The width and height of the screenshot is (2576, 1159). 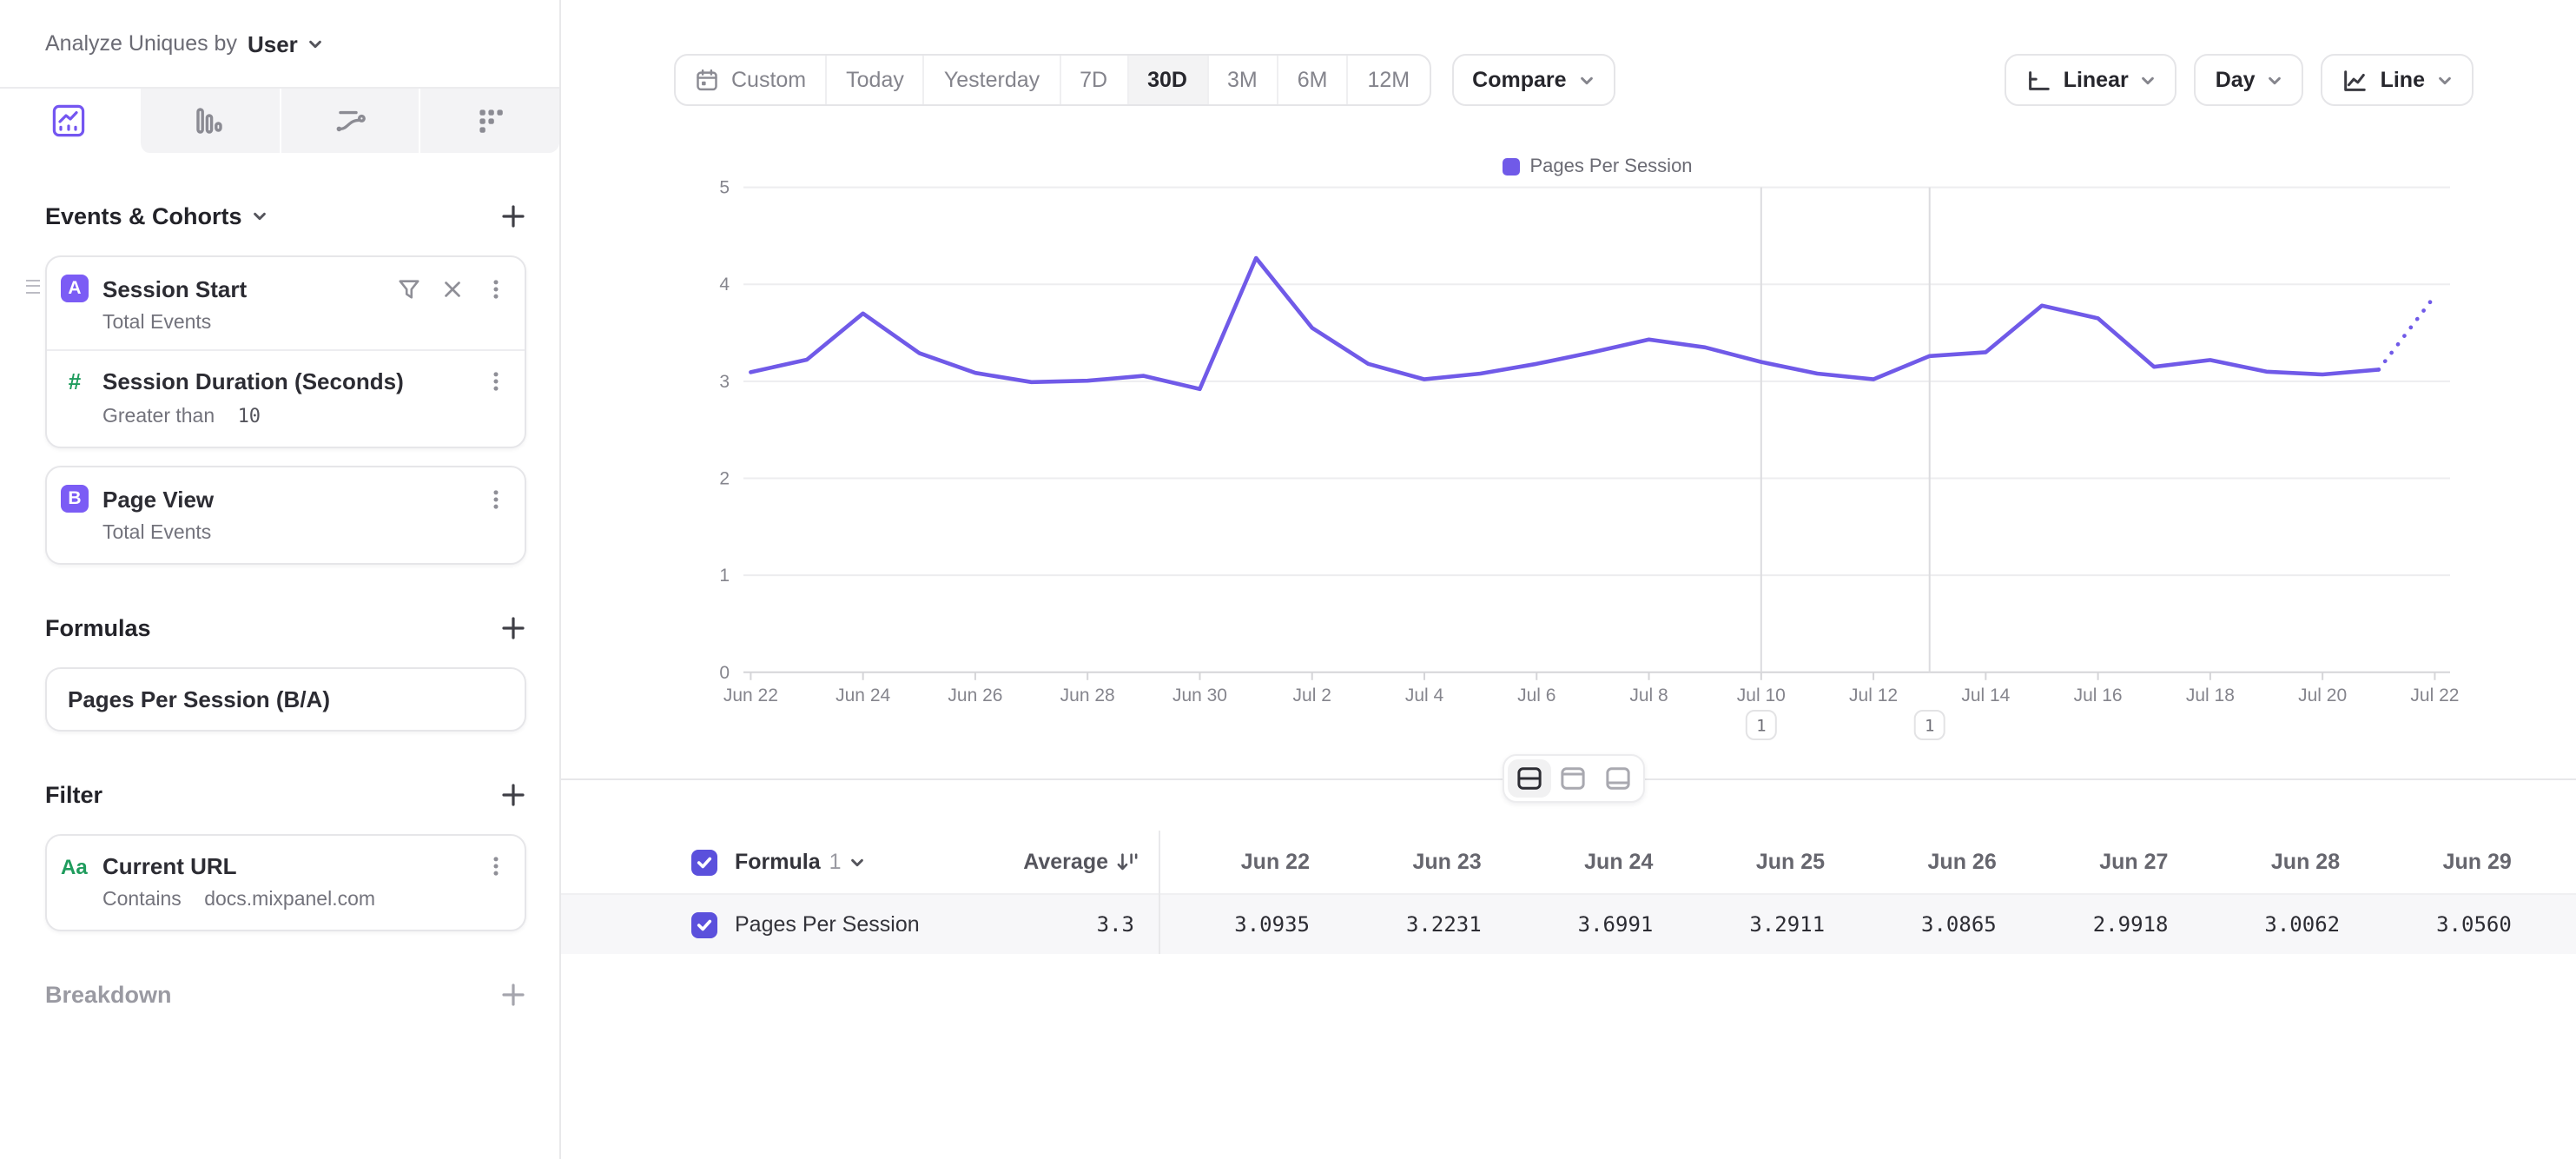 I want to click on filter-name: Current URL, so click(x=169, y=866).